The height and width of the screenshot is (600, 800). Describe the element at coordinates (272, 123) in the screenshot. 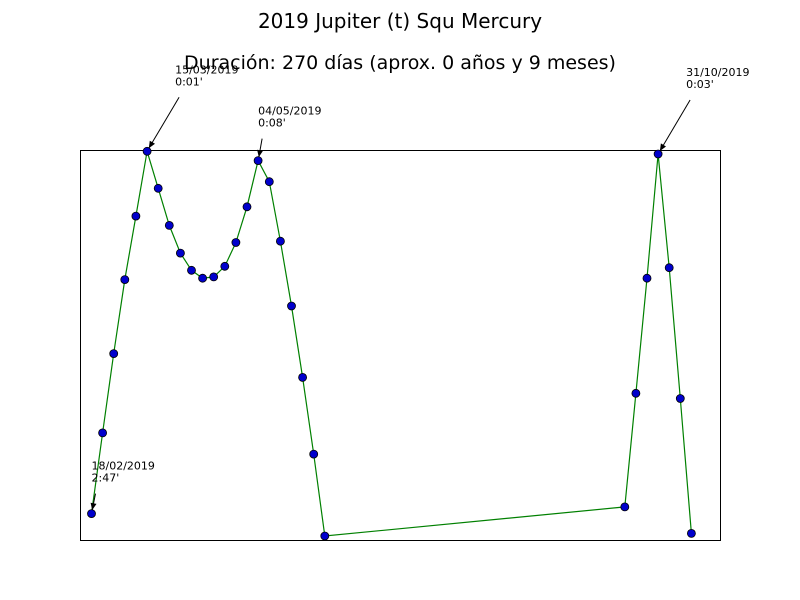

I see `annotation-value: 0:08'` at that location.